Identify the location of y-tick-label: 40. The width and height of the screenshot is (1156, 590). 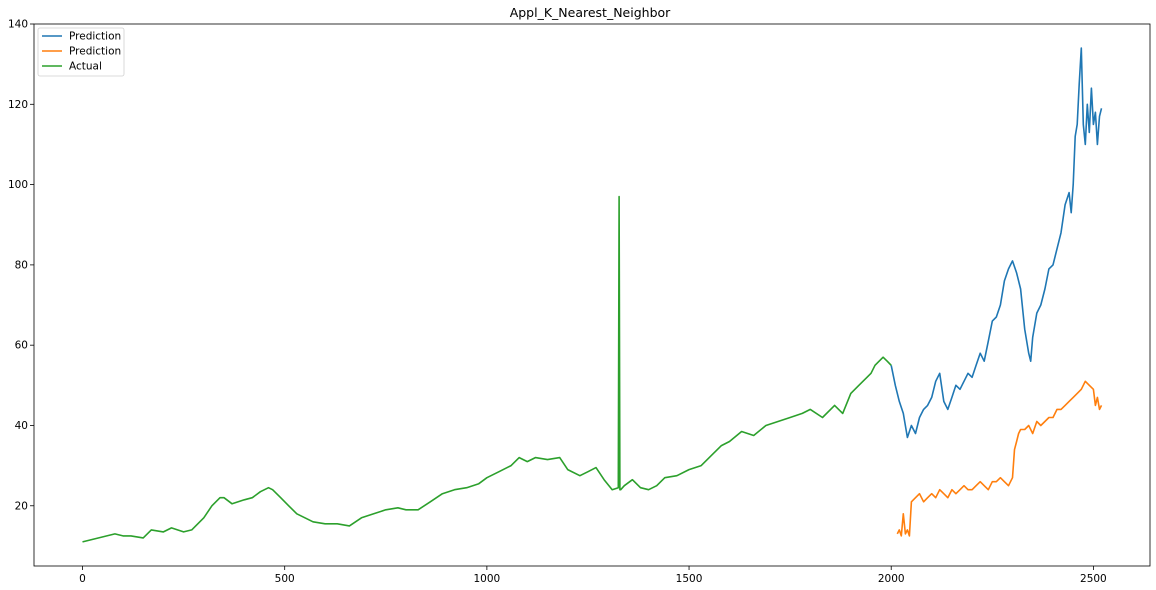
(21, 426).